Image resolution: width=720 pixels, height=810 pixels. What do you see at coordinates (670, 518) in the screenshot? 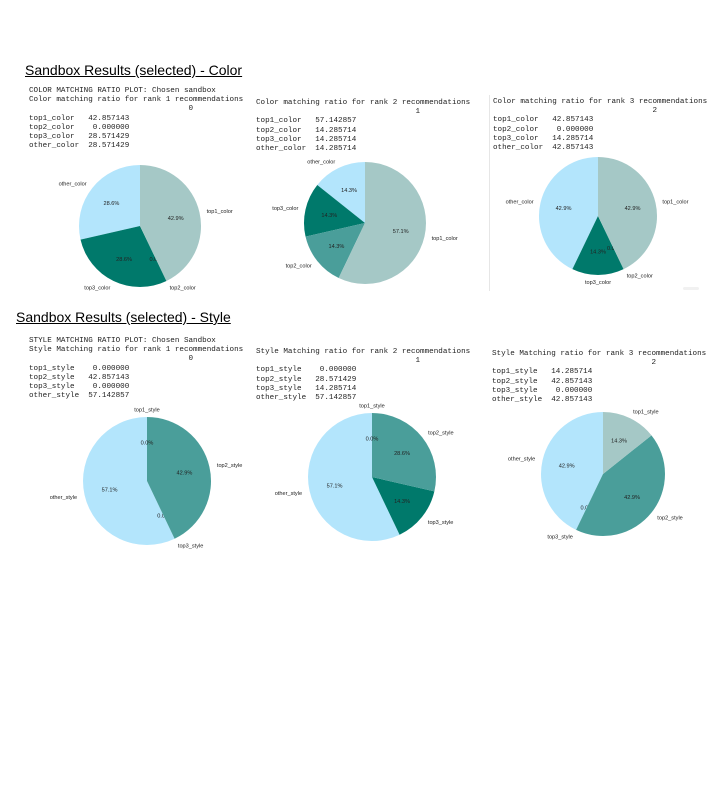
I see `style-rank3-label-top2_style: top2_style` at bounding box center [670, 518].